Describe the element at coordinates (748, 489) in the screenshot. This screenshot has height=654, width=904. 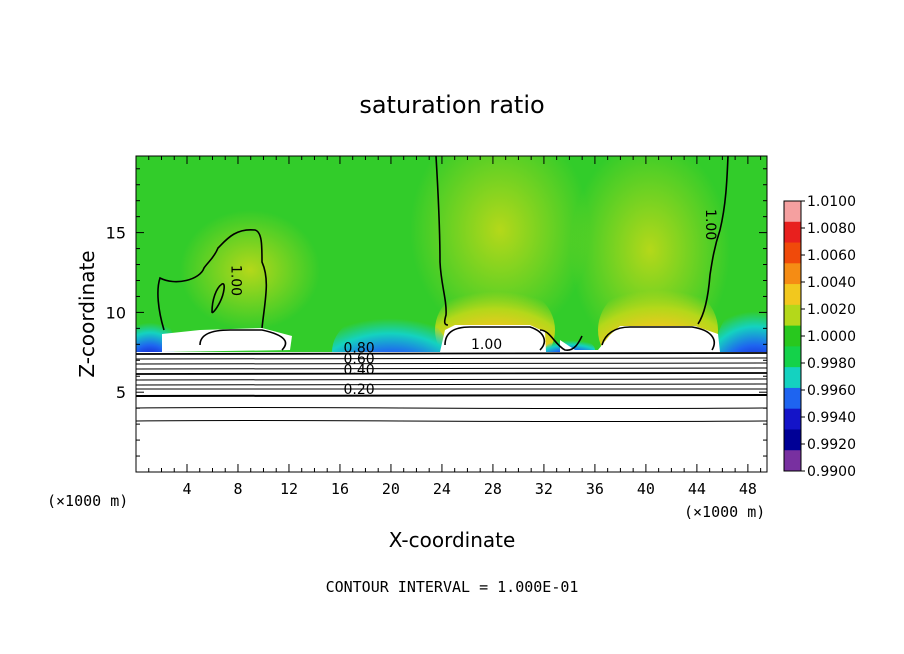
I see `x-tick-label: 48` at that location.